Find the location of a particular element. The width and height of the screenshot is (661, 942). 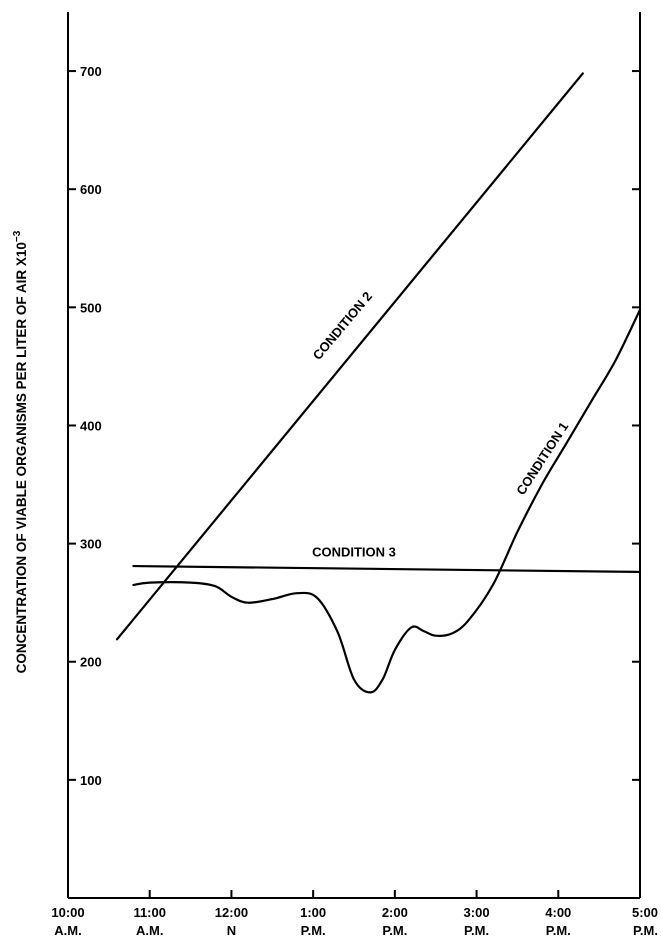

y-tick-label: 200 is located at coordinates (91, 662).